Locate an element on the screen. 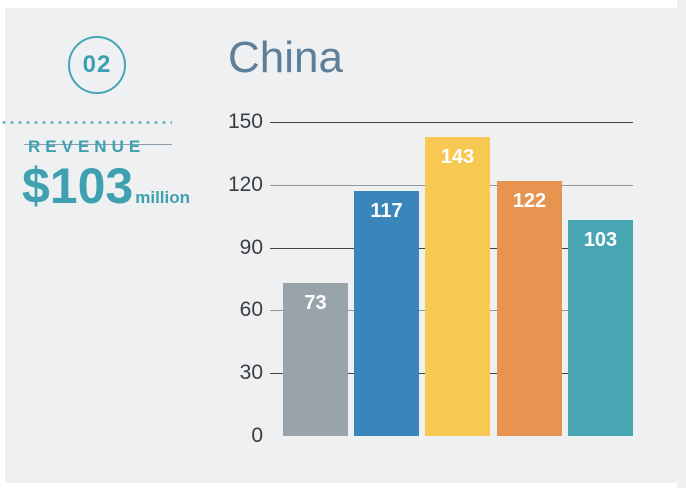 This screenshot has width=686, height=488. y-axis-tick-label: 60 is located at coordinates (251, 309).